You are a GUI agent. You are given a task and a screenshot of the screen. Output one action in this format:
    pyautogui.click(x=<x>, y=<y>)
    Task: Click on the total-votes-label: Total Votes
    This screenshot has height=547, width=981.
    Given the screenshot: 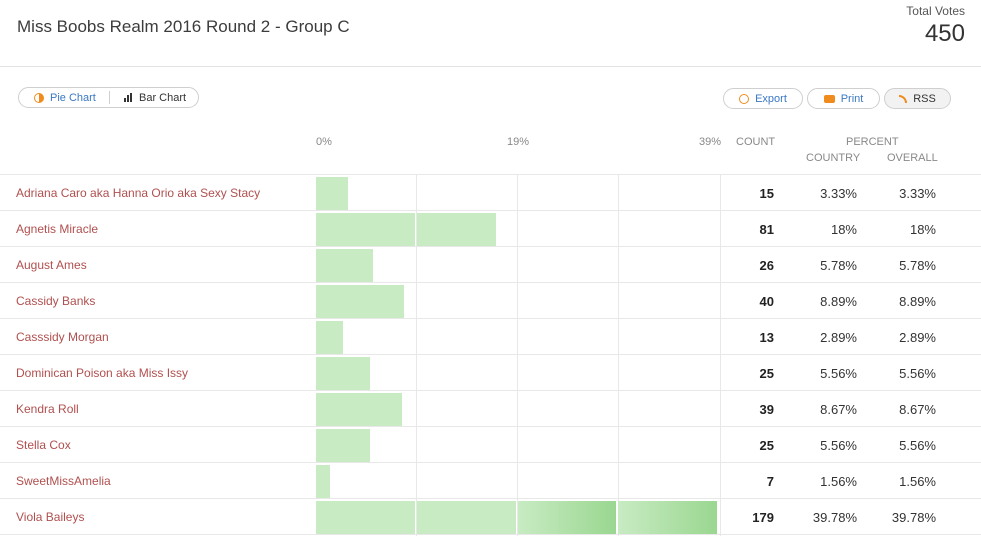 What is the action you would take?
    pyautogui.click(x=935, y=11)
    